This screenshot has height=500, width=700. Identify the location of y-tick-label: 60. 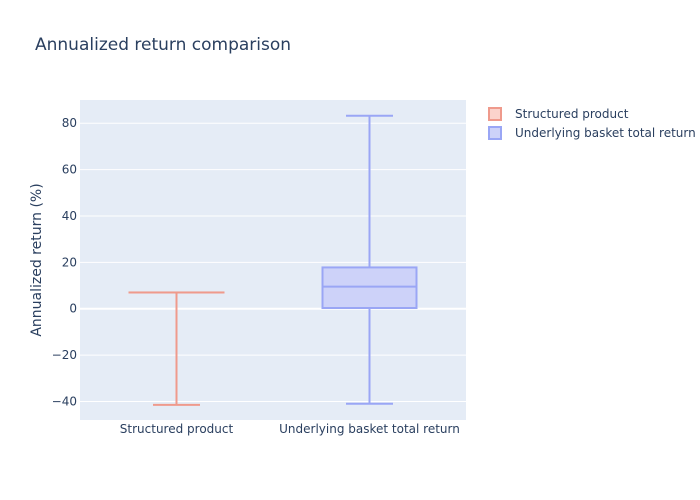
(69, 170).